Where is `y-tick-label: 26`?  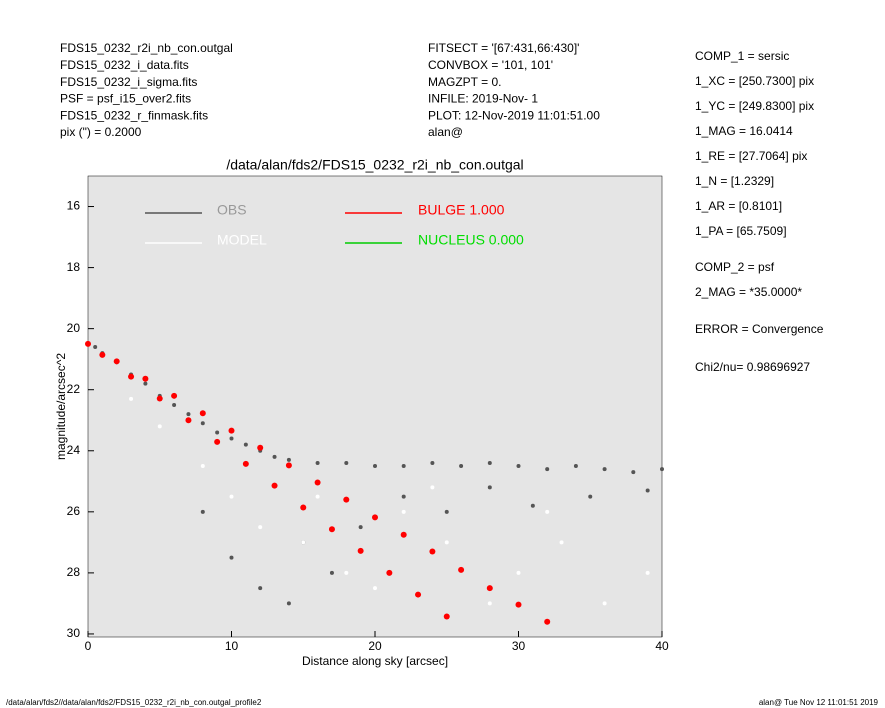 y-tick-label: 26 is located at coordinates (74, 511).